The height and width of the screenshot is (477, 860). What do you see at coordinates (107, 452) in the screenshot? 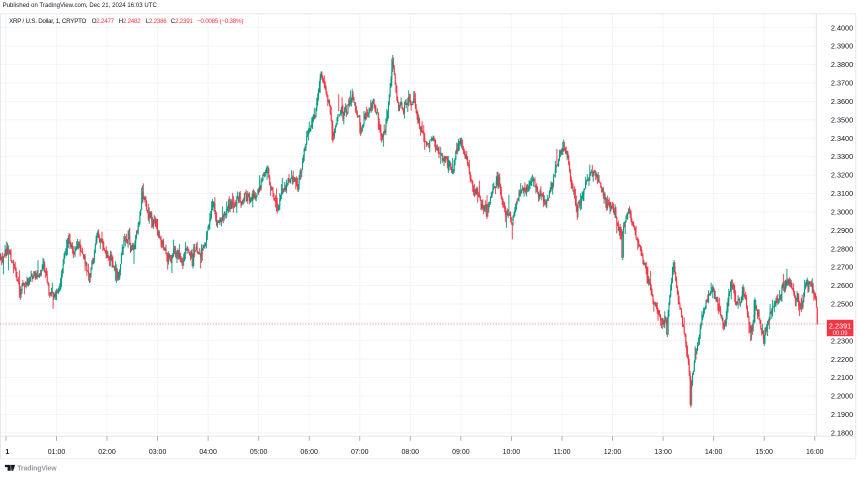
I see `svg-text: 02:00` at bounding box center [107, 452].